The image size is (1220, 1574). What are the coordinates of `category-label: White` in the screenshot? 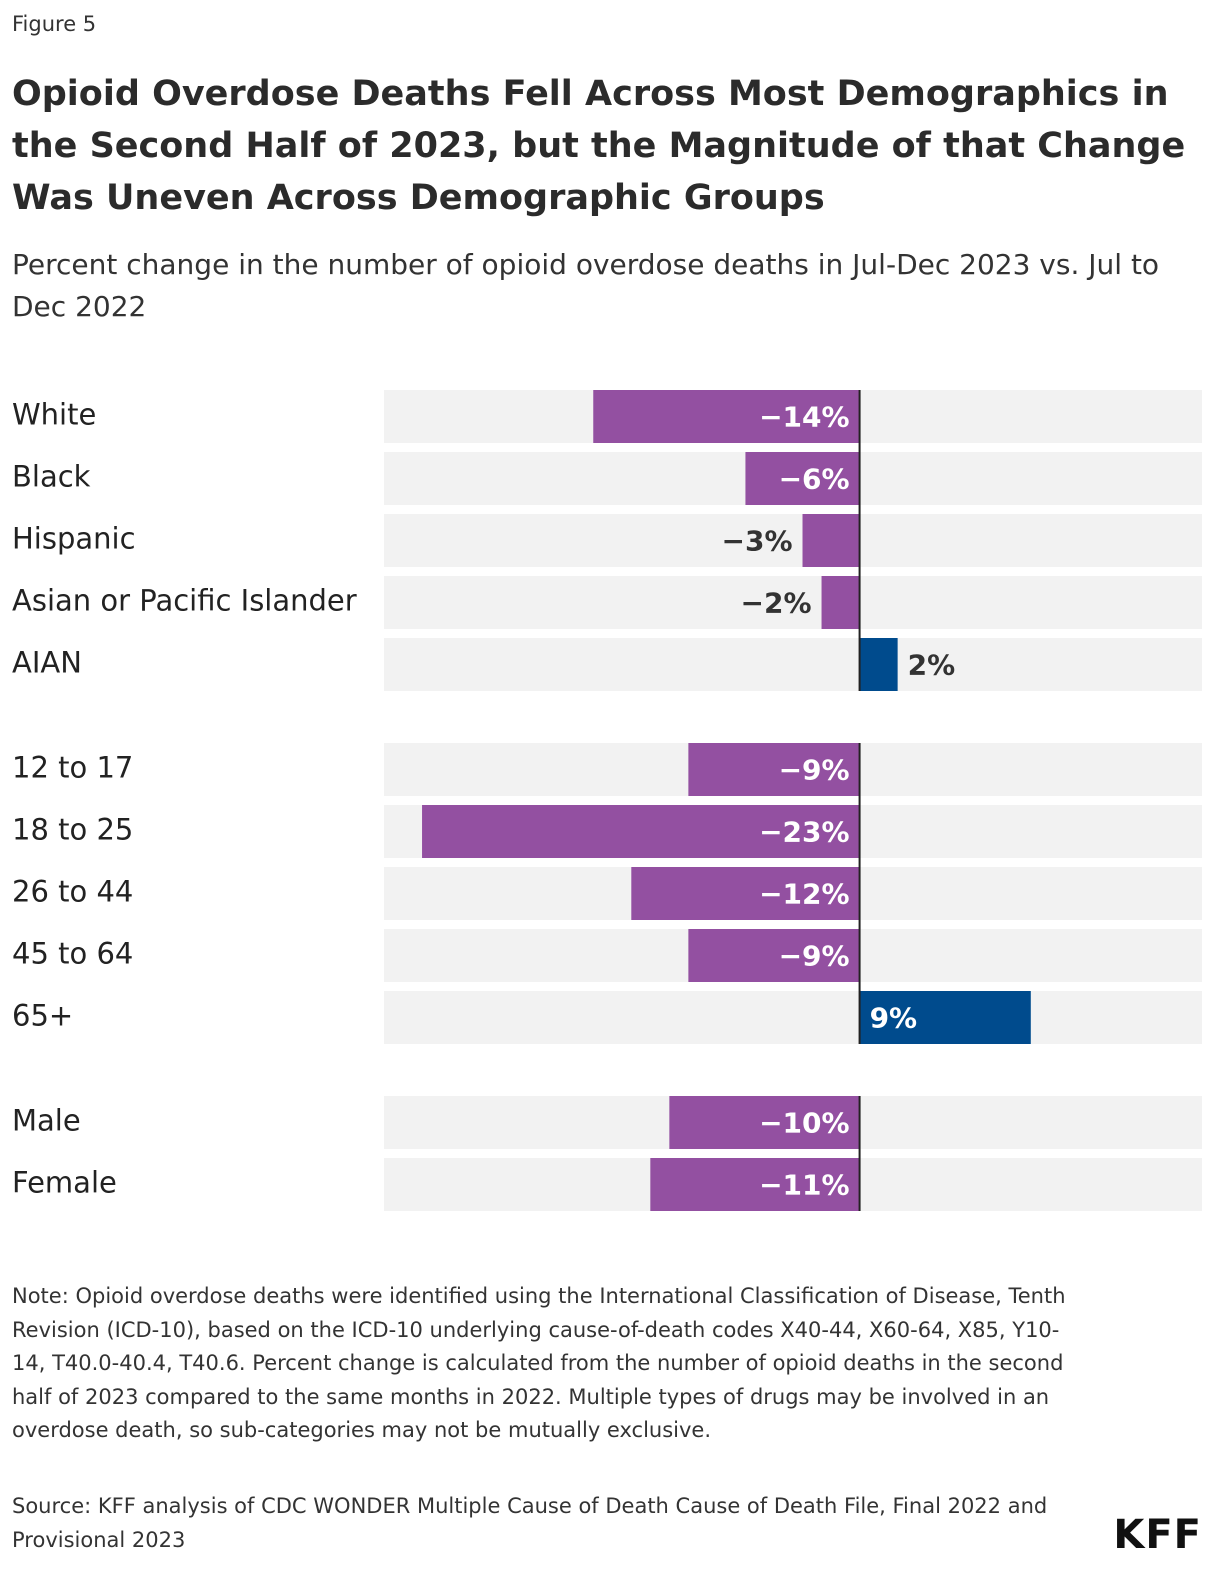 It's located at (54, 415).